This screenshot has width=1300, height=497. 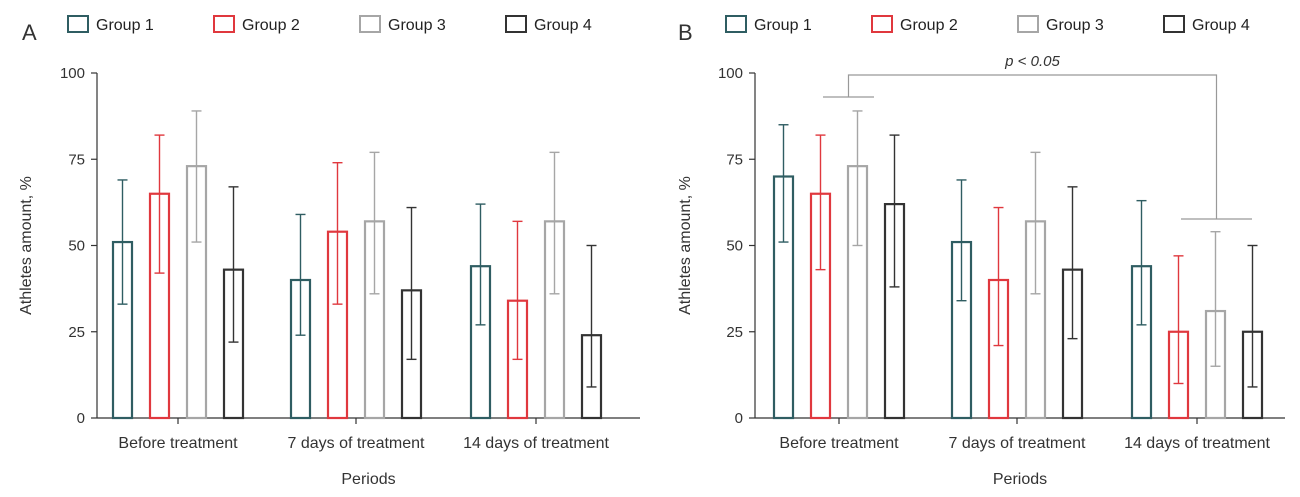 I want to click on bracket-connector, so click(x=1032, y=146).